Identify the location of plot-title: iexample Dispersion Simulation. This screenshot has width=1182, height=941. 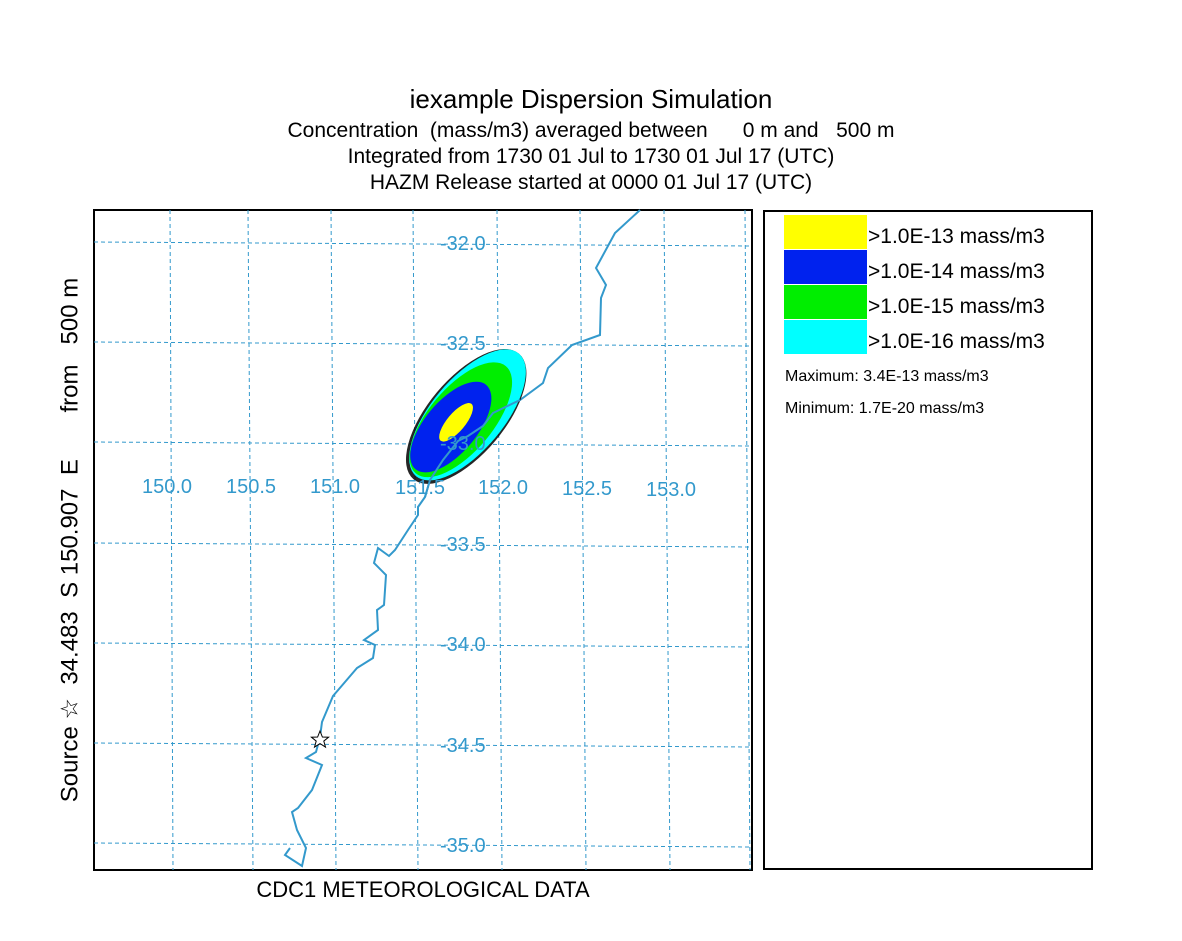
(591, 99).